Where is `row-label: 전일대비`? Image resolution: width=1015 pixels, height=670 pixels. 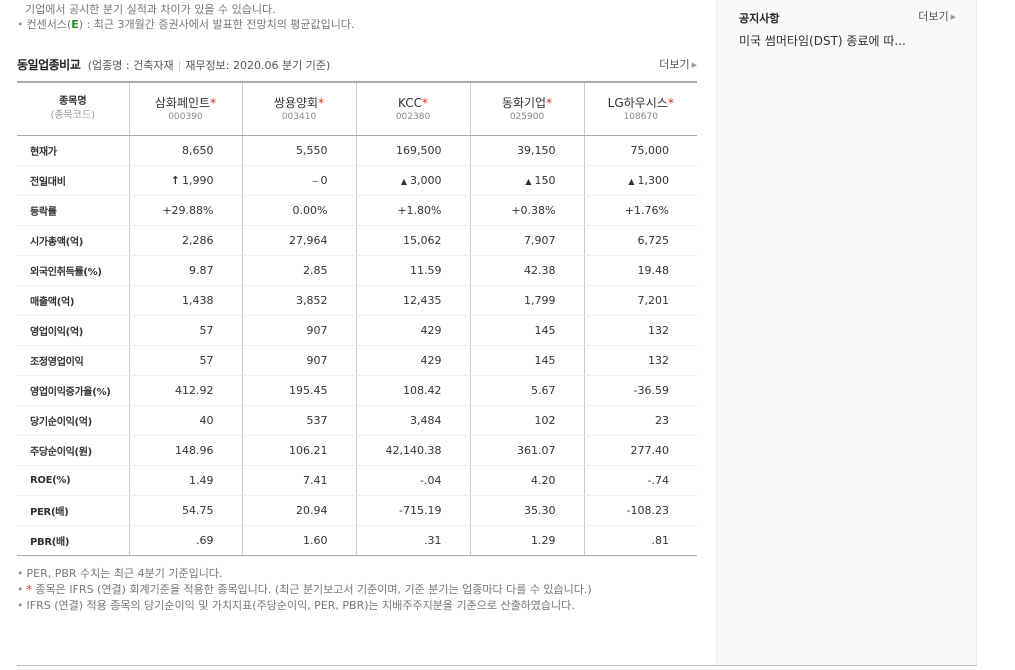 row-label: 전일대비 is located at coordinates (73, 180).